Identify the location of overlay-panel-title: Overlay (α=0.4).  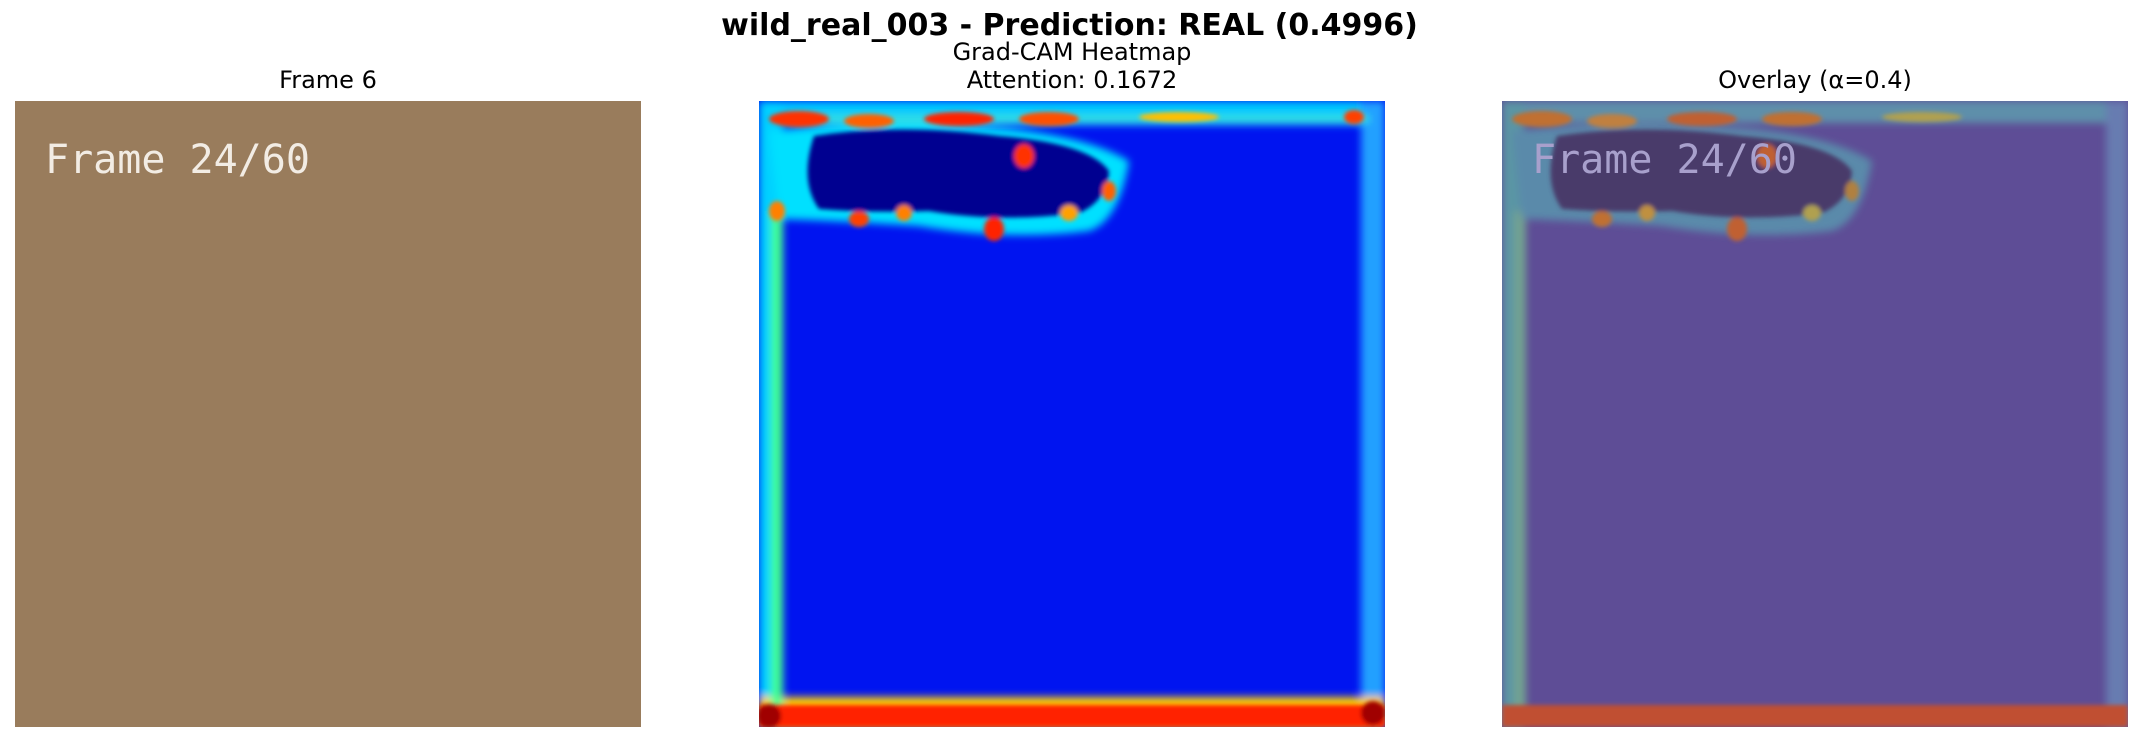
(1815, 80).